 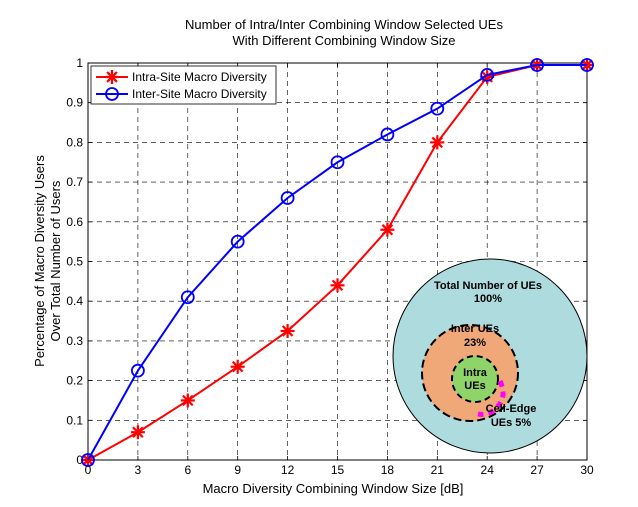 I want to click on y-tick-label: 0, so click(x=79, y=460).